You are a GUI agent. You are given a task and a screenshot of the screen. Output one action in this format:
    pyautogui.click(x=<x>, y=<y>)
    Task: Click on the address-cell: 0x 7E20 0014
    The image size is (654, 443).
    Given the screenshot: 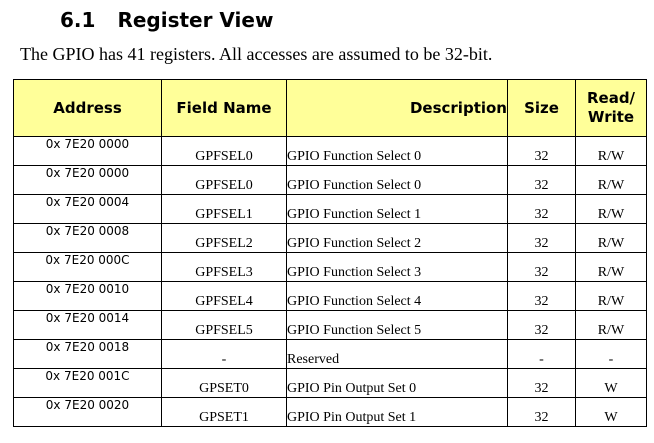 What is the action you would take?
    pyautogui.click(x=87, y=325)
    